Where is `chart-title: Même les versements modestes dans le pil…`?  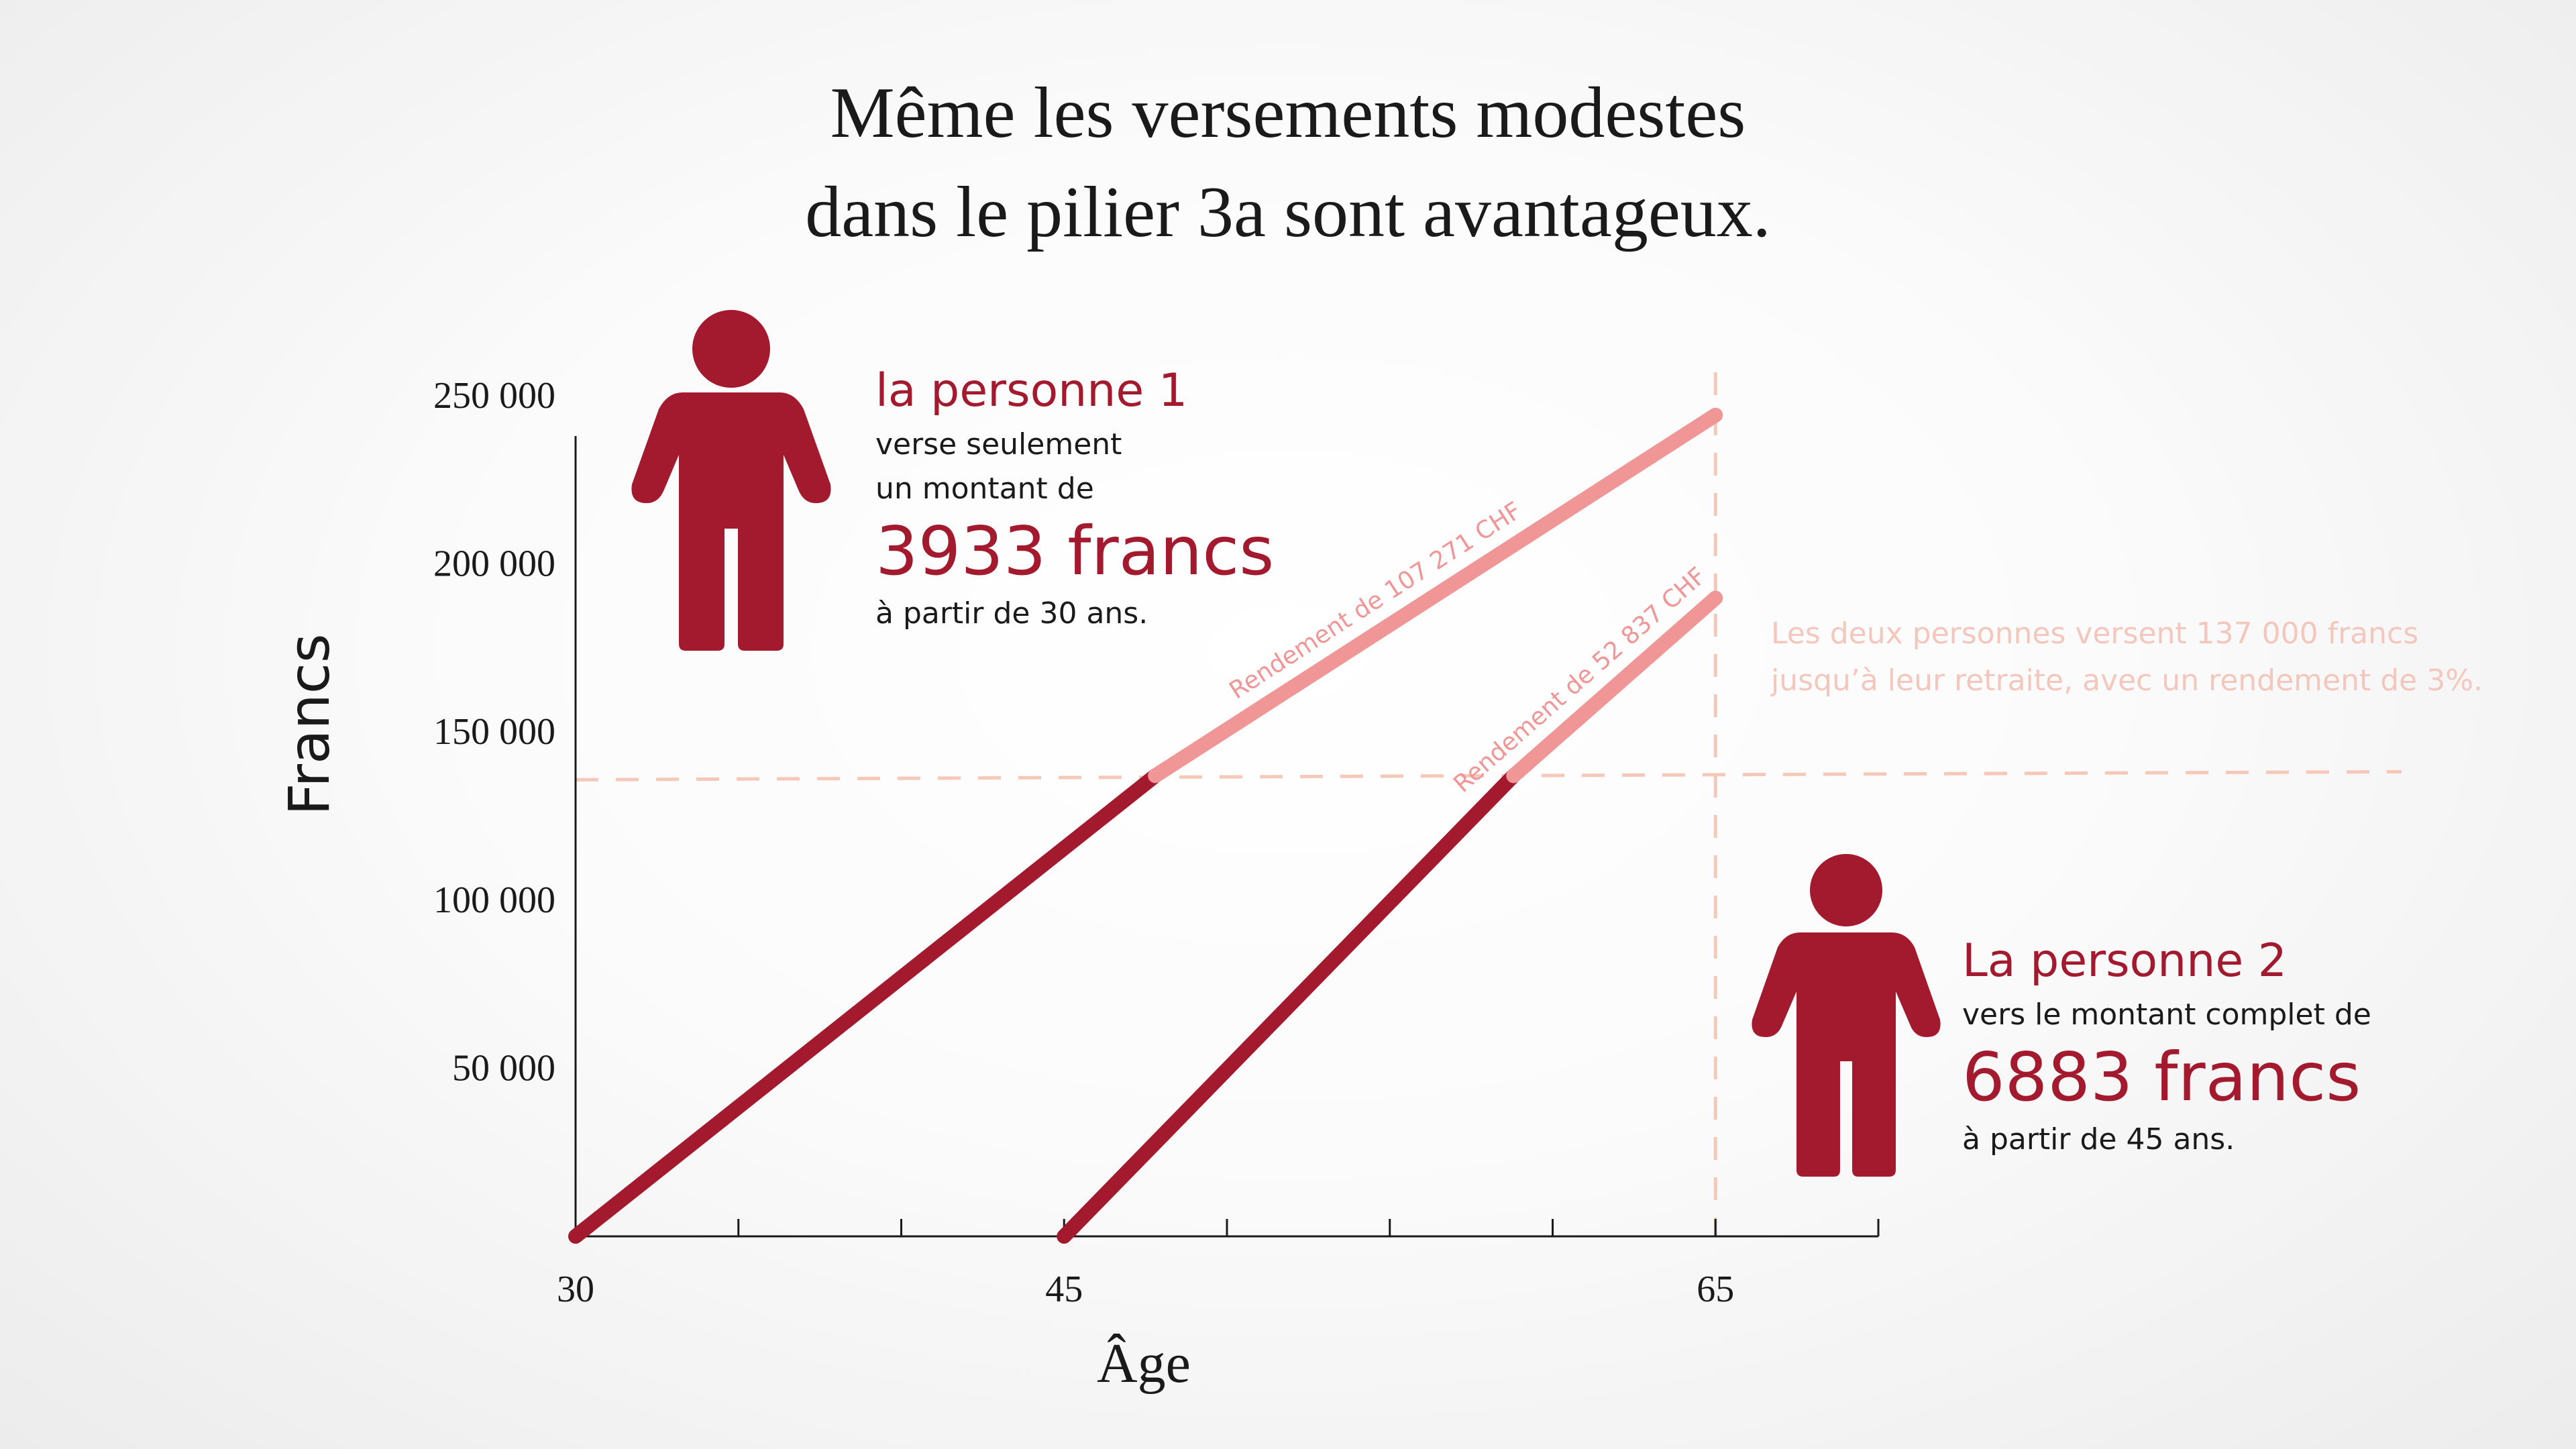 chart-title: Même les versements modestes dans le pil… is located at coordinates (1288, 163).